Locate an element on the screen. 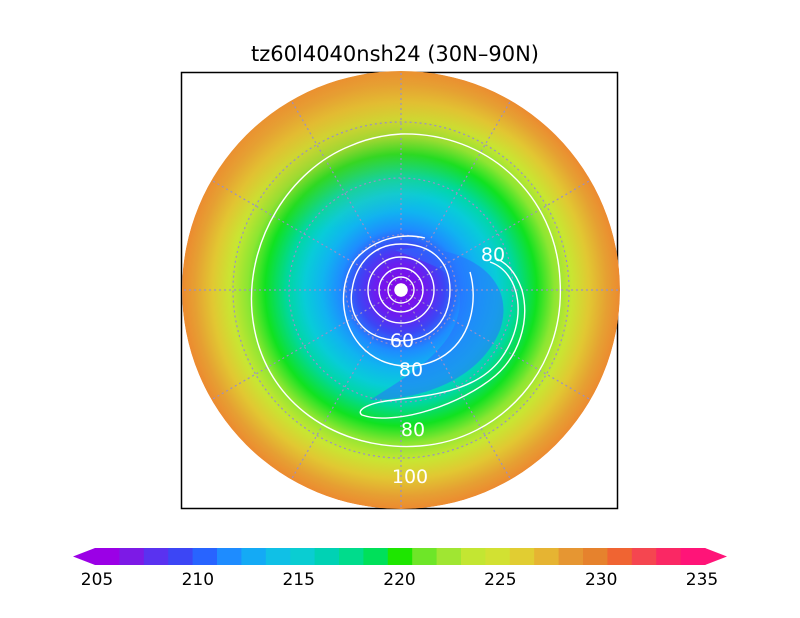  contour-label: 100 is located at coordinates (410, 477).